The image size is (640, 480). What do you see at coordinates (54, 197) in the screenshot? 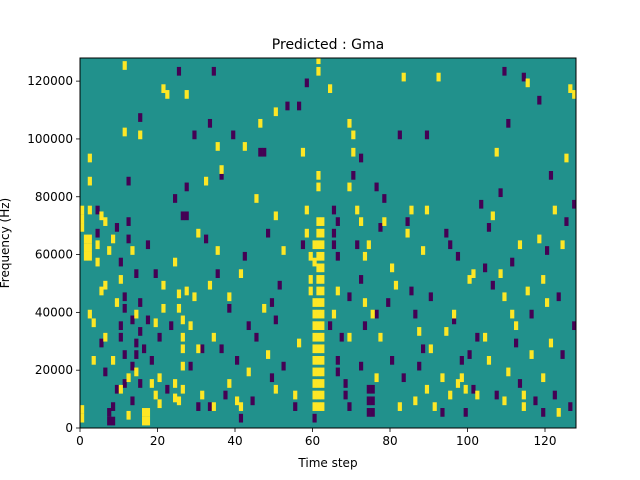
I see `y-tick-label: 80000` at bounding box center [54, 197].